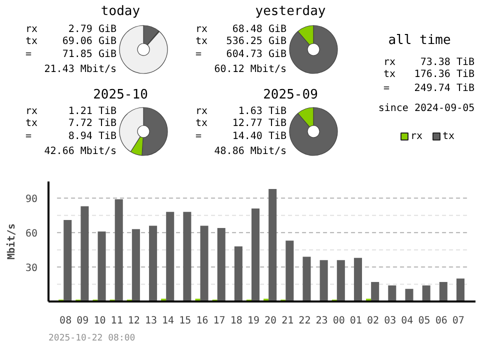 The image size is (500, 348). Describe the element at coordinates (390, 321) in the screenshot. I see `x-tick-label: 03` at that location.